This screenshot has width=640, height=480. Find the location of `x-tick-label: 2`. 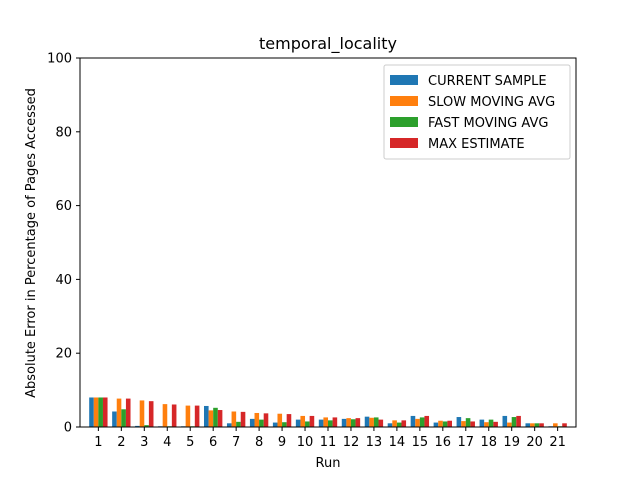

x-tick-label: 2 is located at coordinates (121, 442).